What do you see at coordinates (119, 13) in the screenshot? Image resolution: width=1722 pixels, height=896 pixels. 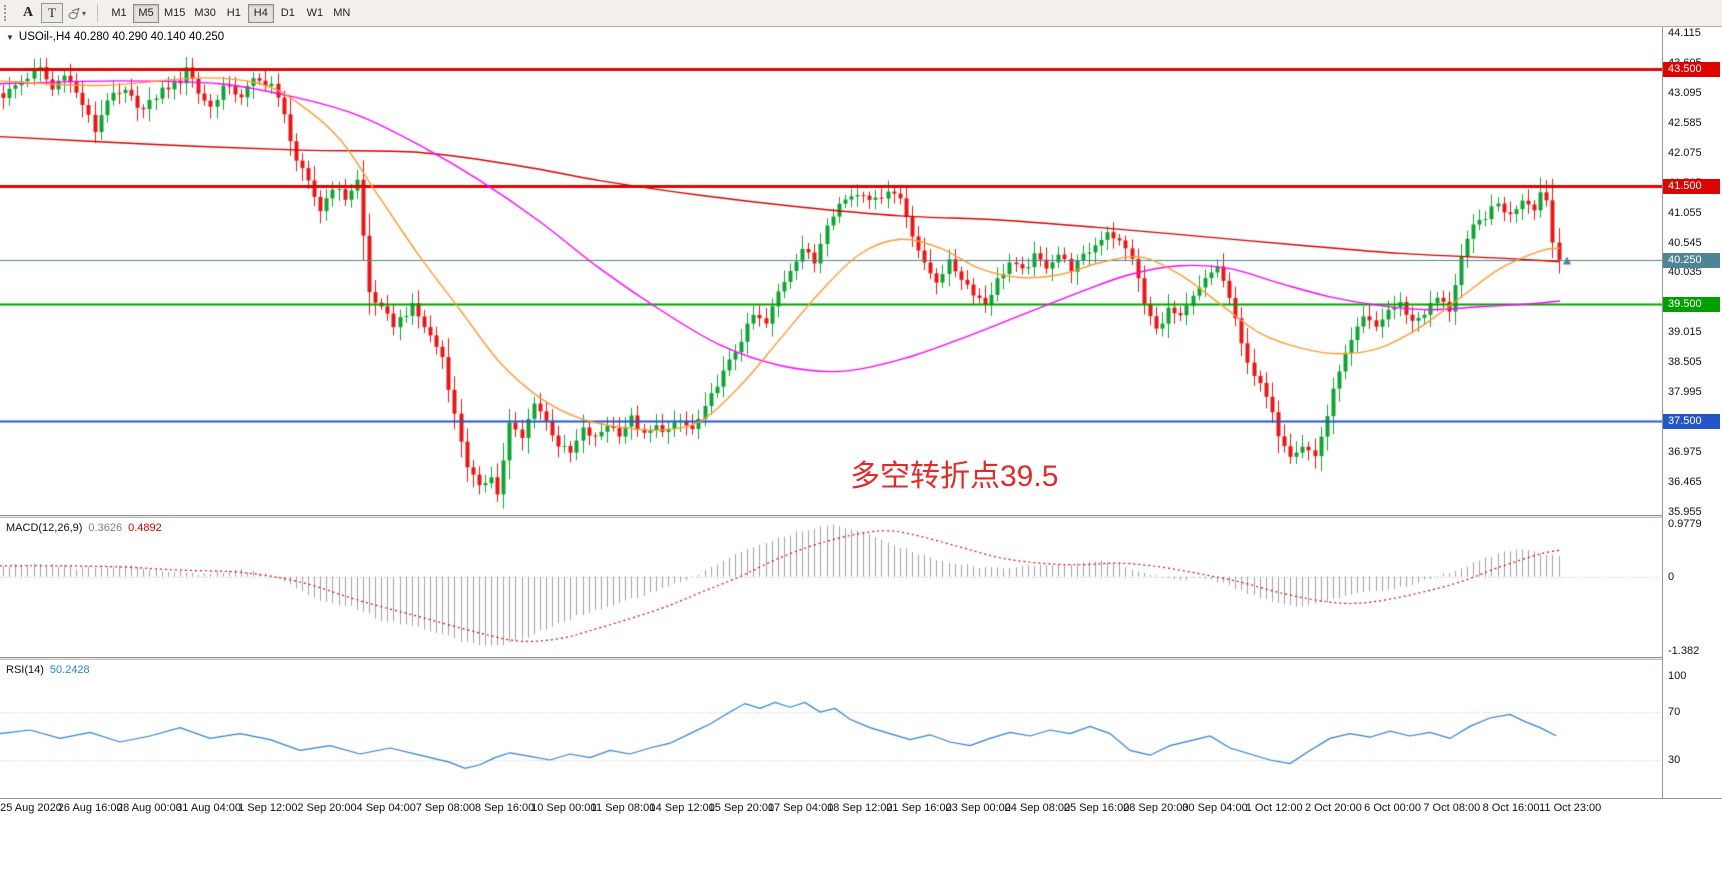 I see `timeframe-button-m1: M1` at bounding box center [119, 13].